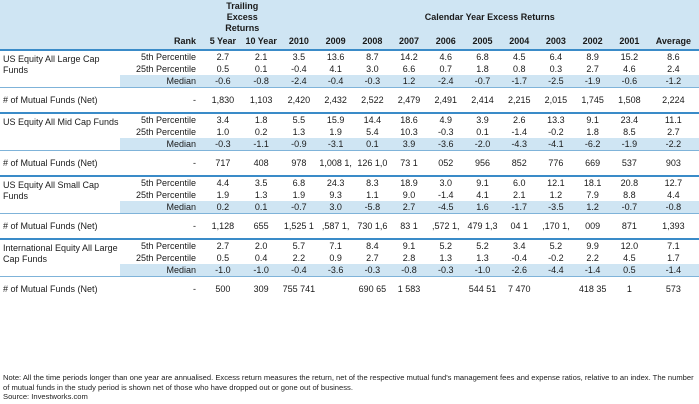 Image resolution: width=699 pixels, height=404 pixels. I want to click on table-cell: 23.4, so click(629, 119).